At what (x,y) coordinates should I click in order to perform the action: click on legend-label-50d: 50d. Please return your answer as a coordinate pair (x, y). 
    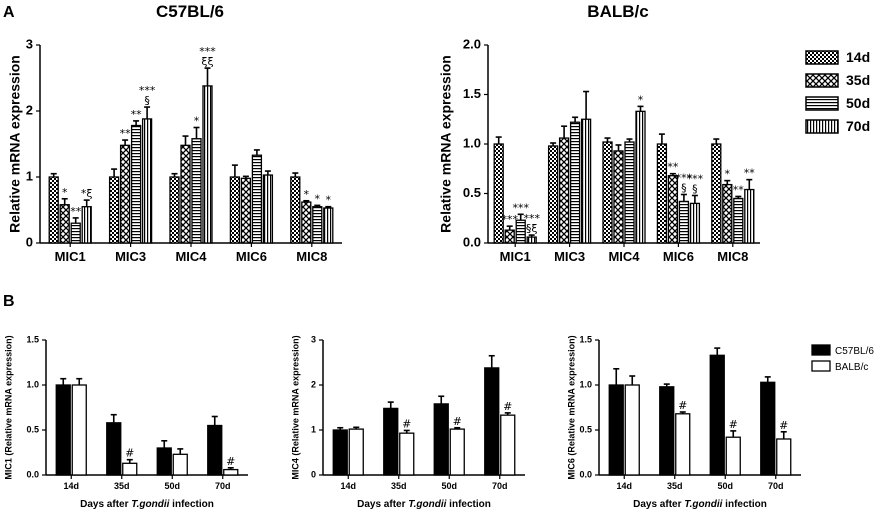
    Looking at the image, I should click on (858, 103).